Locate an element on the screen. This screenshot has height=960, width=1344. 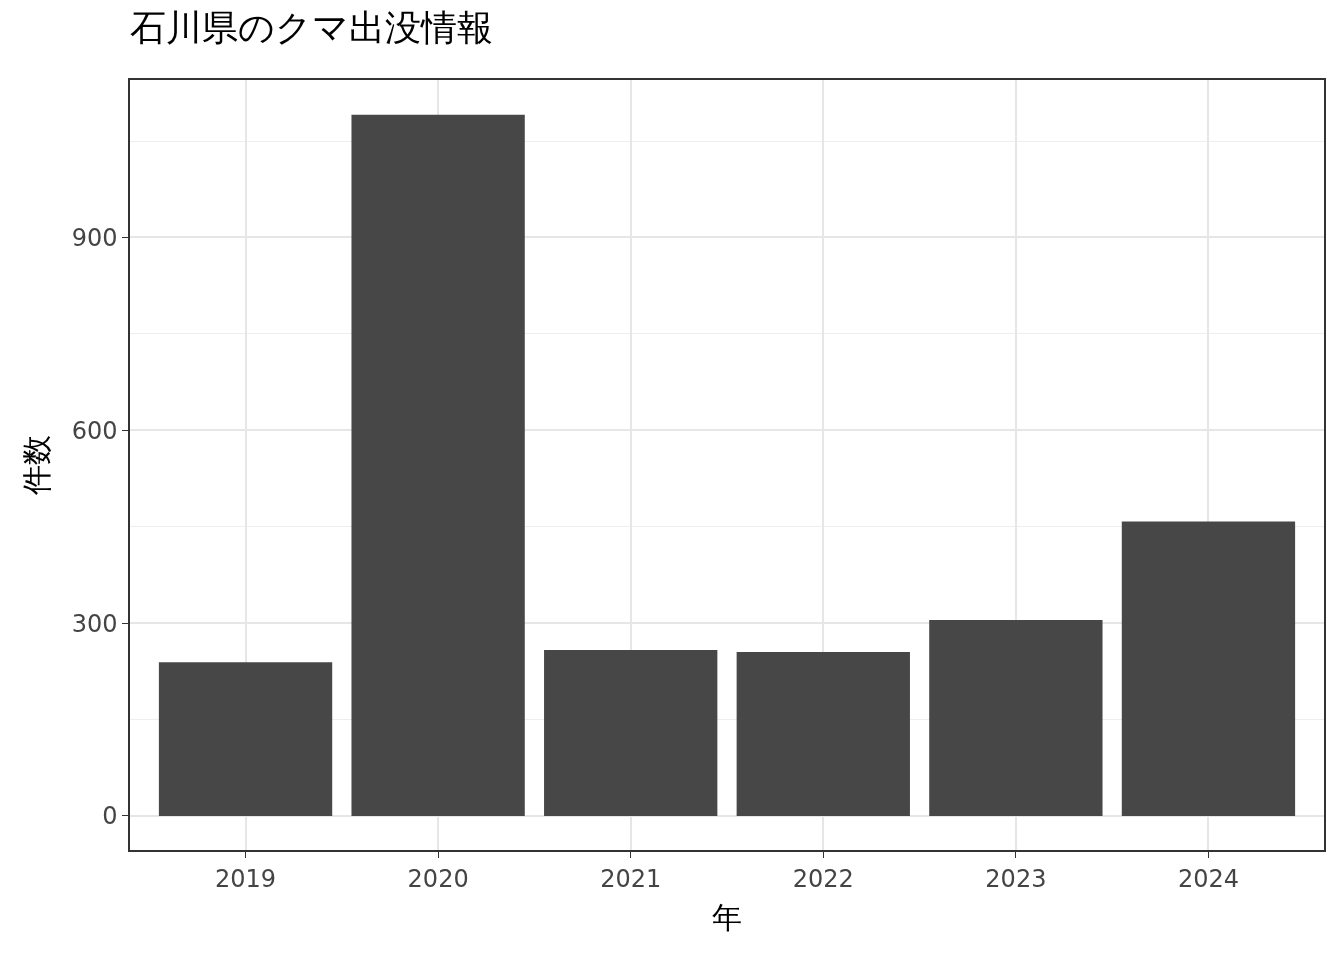
y-tick-label: 0 is located at coordinates (110, 816).